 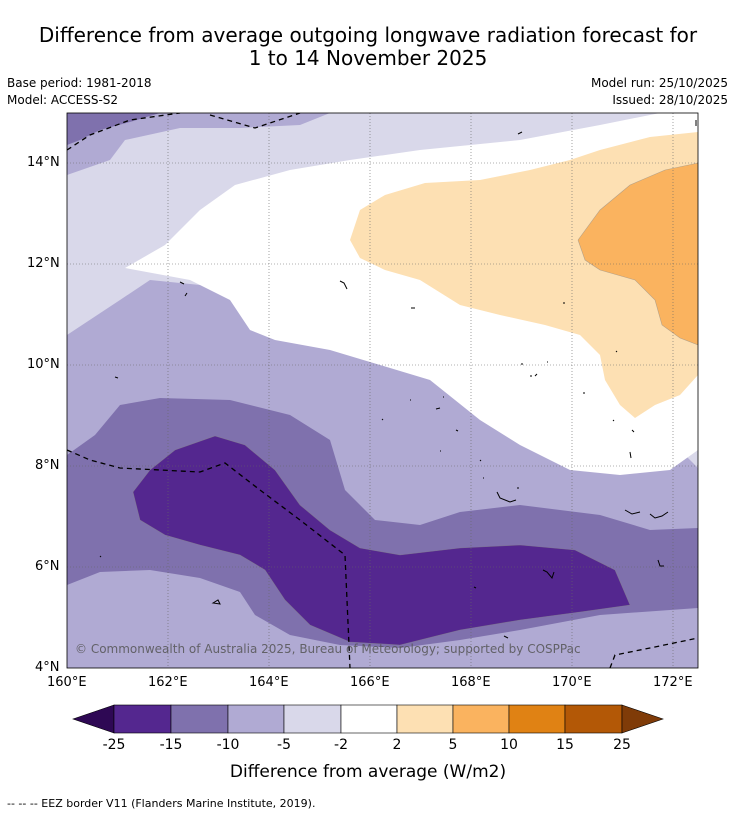 I want to click on lon-label-170e: 170°E, so click(x=572, y=682).